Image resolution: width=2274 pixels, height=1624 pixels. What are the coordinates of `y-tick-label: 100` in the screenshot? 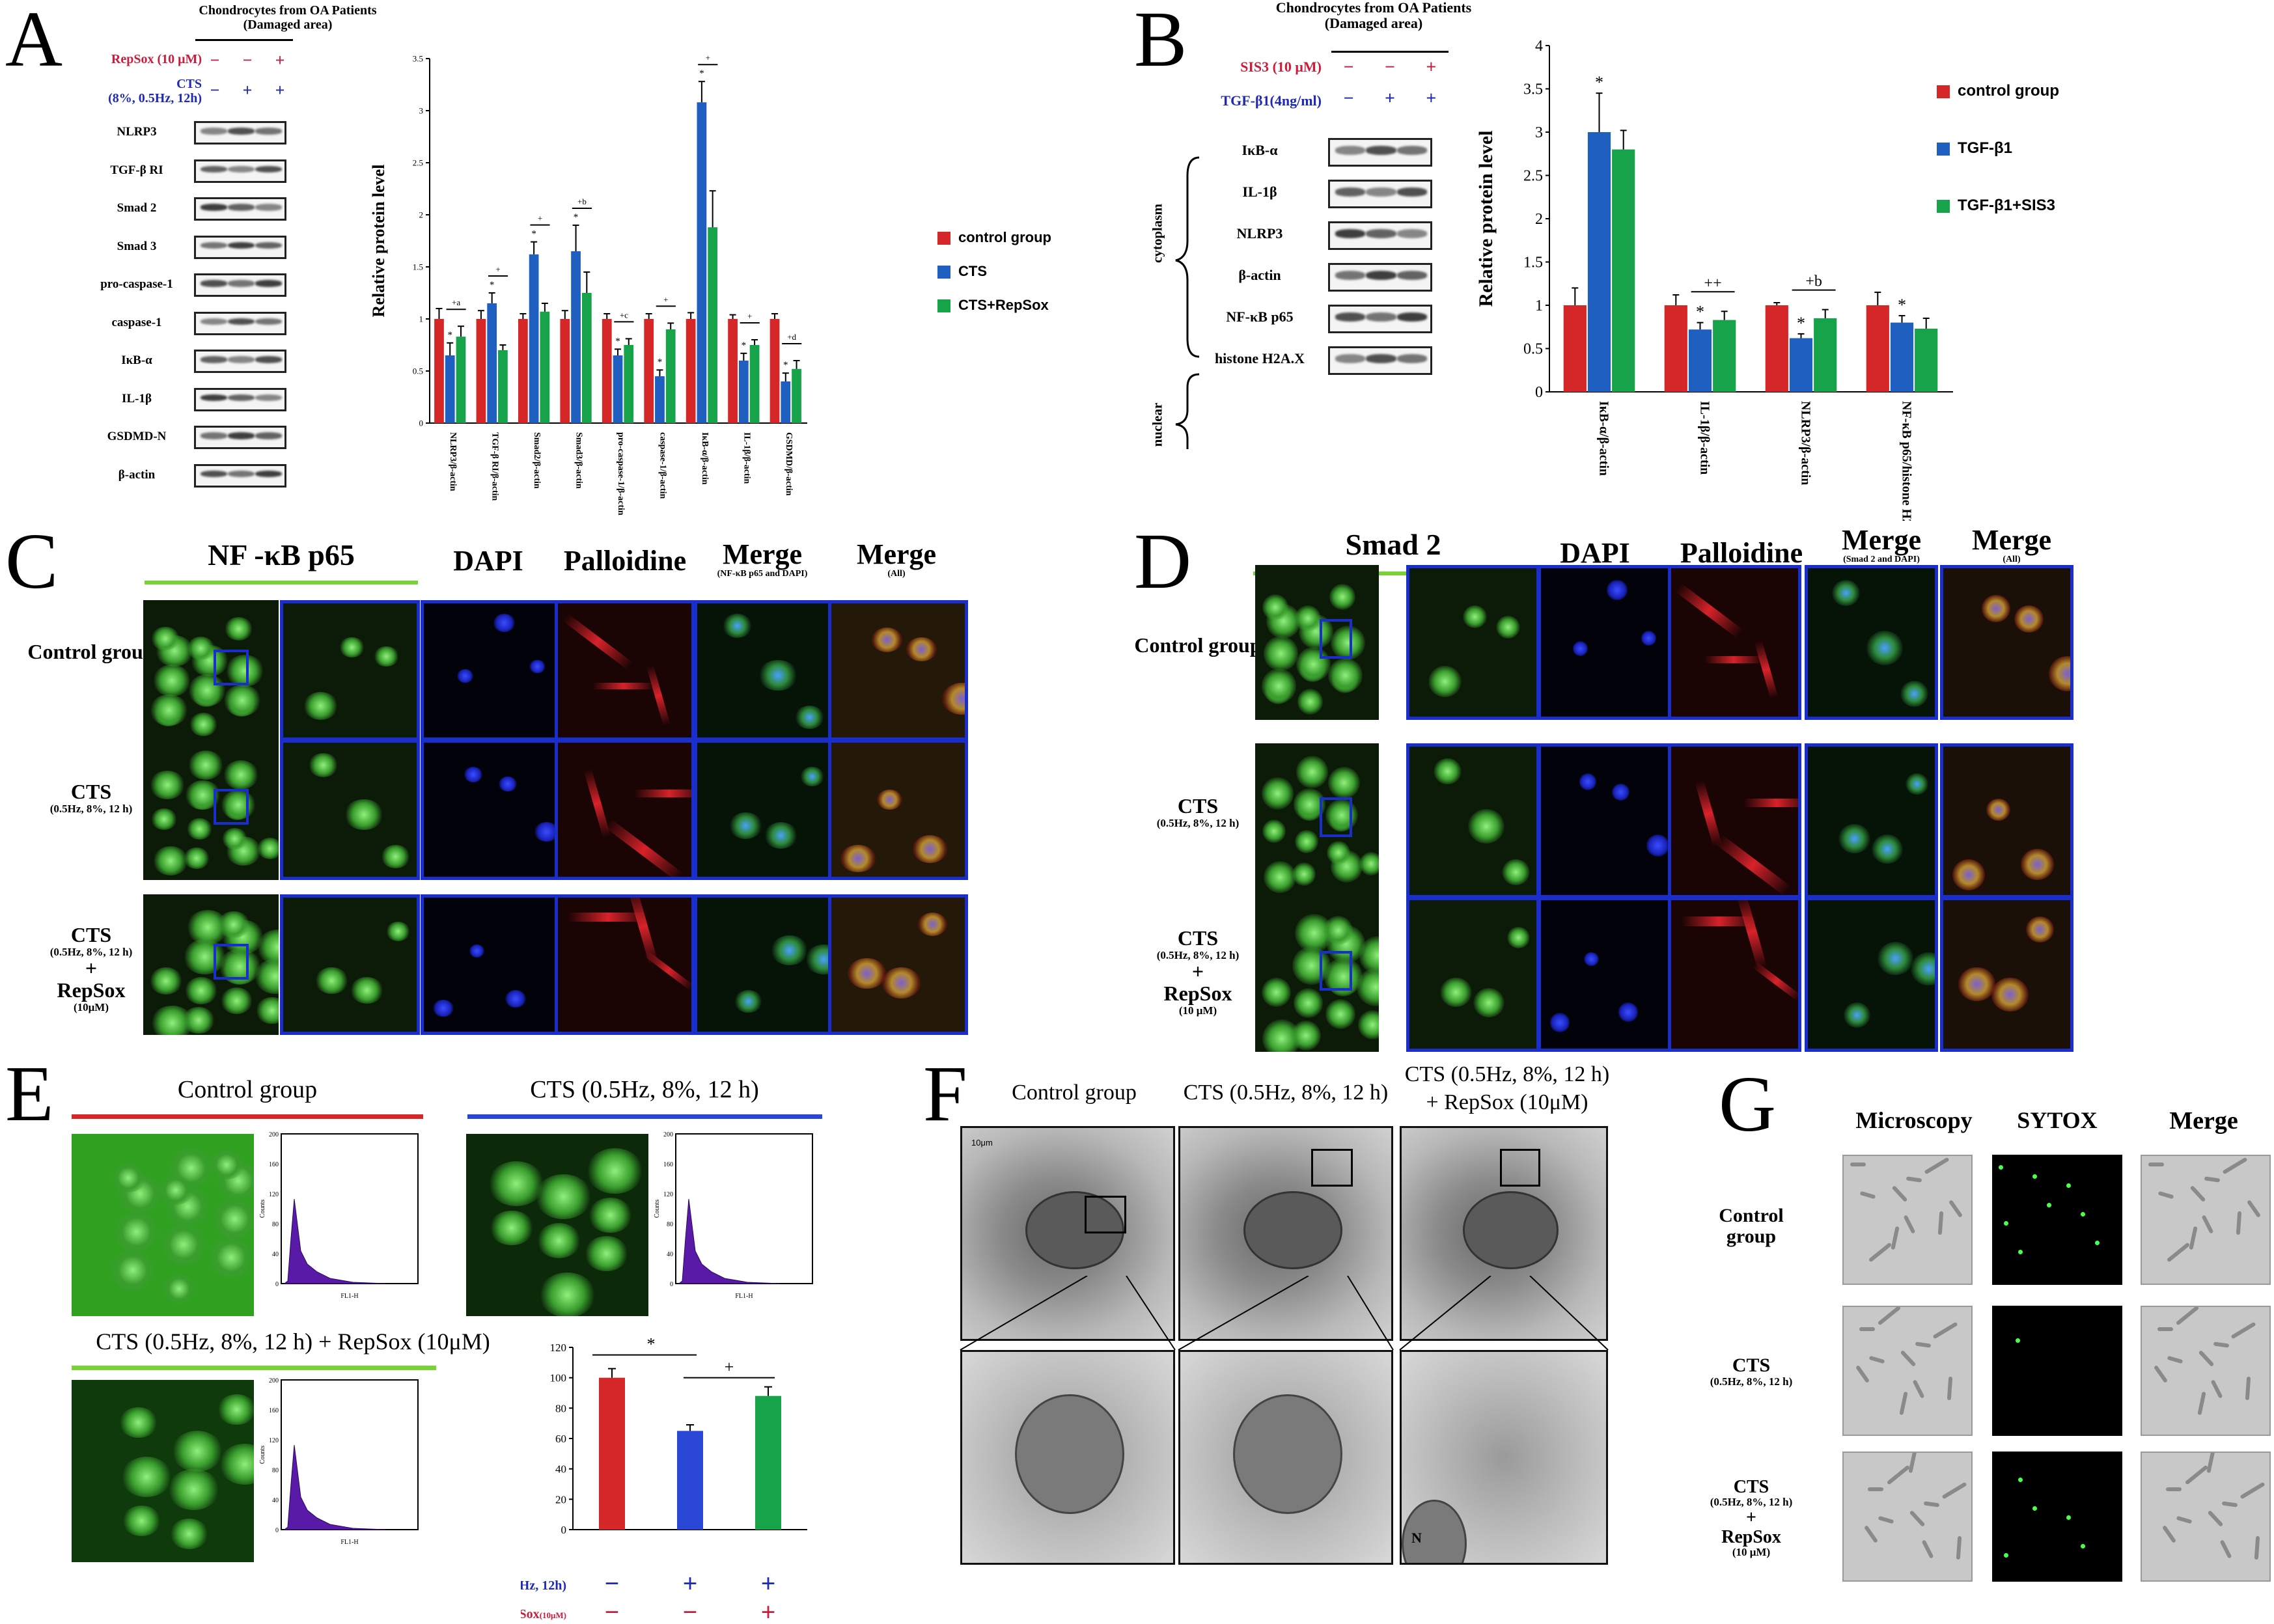 It's located at (558, 1378).